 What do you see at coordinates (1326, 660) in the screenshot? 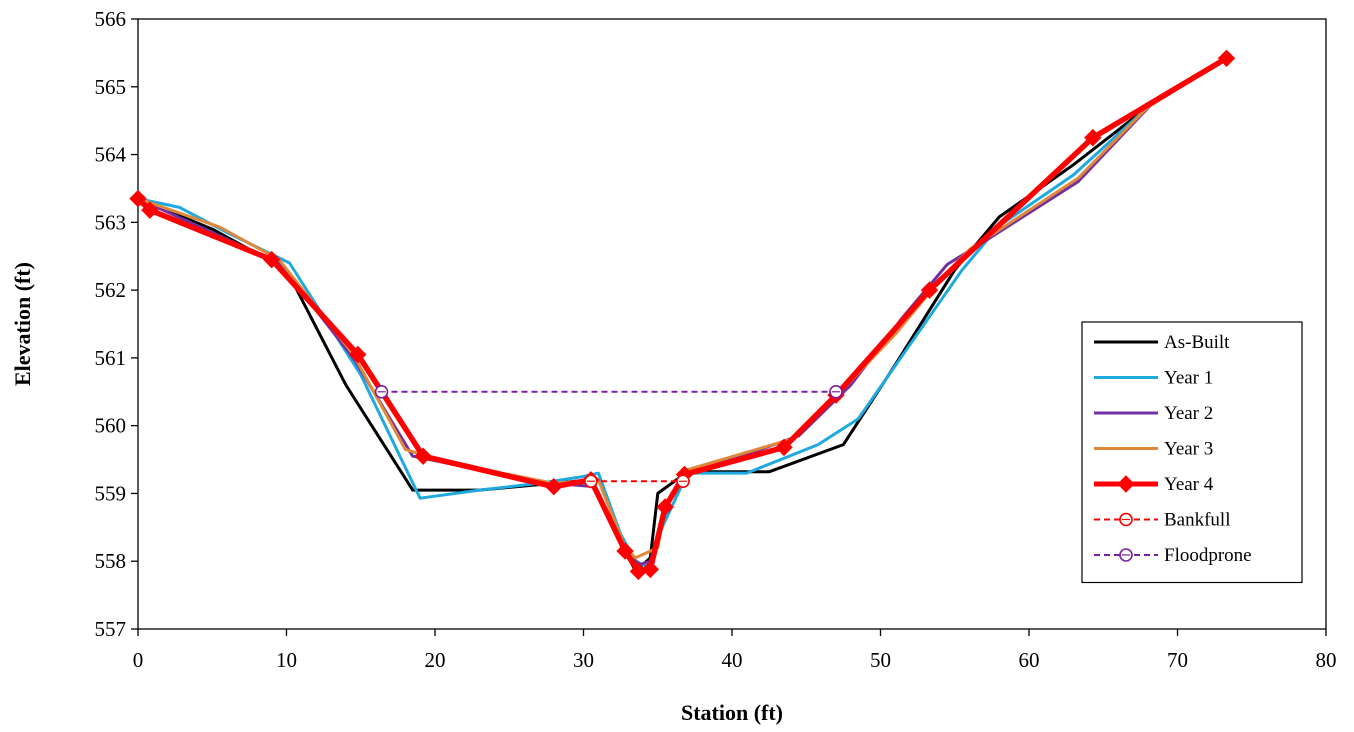
I see `x-tick-label: 80` at bounding box center [1326, 660].